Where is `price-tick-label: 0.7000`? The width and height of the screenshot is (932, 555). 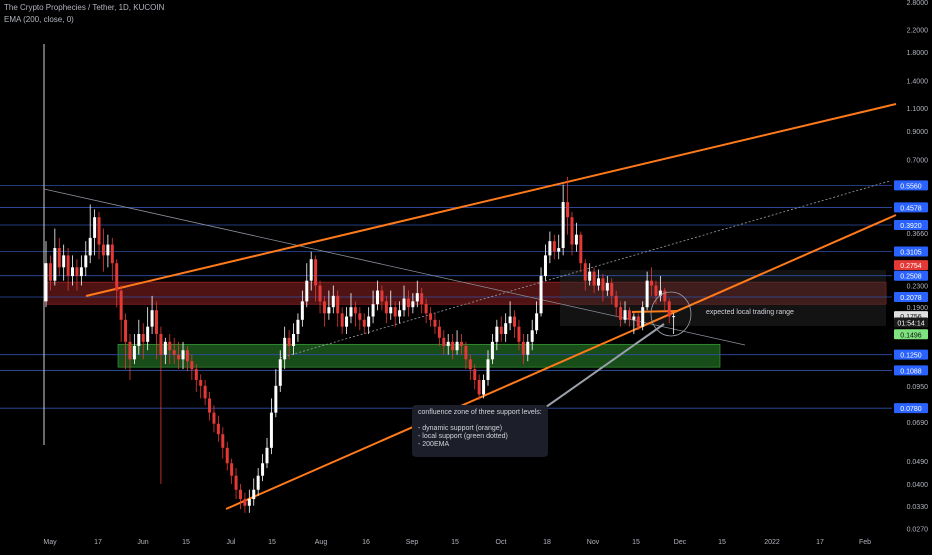
price-tick-label: 0.7000 is located at coordinates (918, 160).